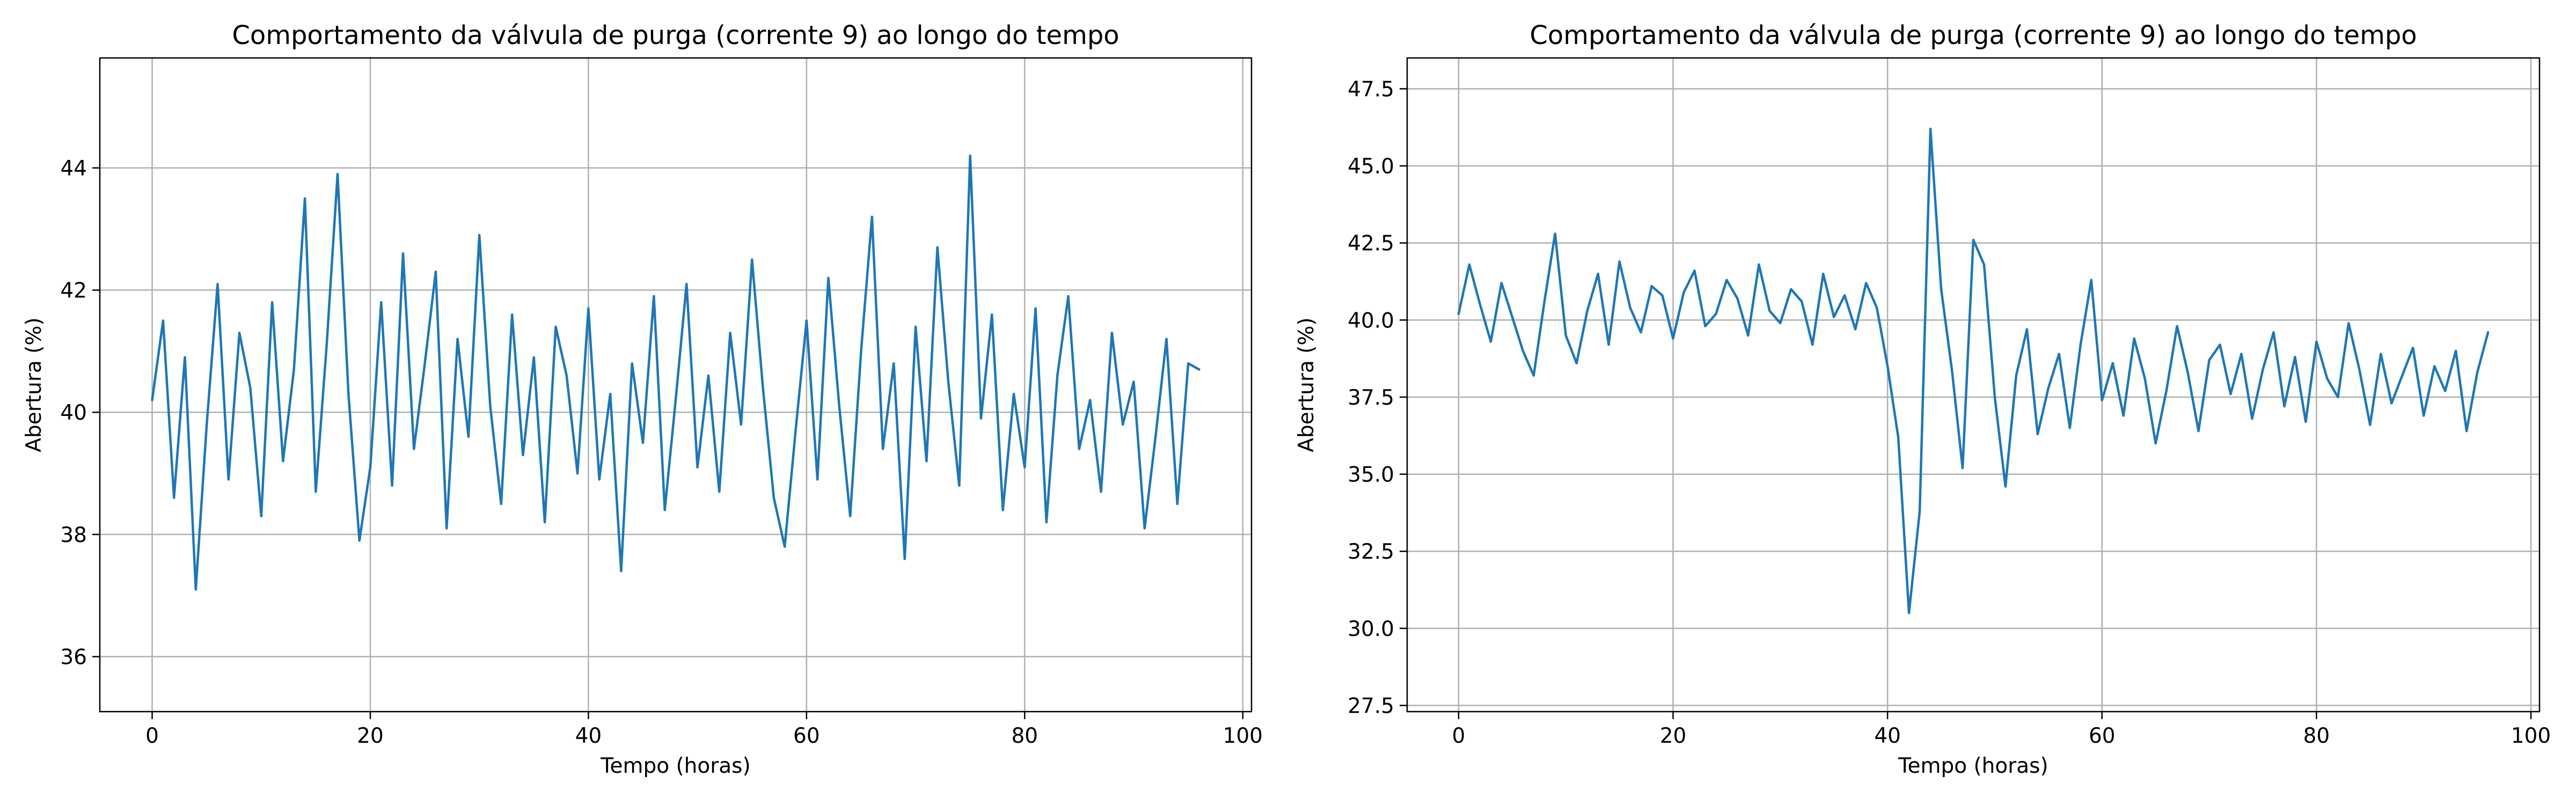  I want to click on y-tick-label: 42, so click(73, 291).